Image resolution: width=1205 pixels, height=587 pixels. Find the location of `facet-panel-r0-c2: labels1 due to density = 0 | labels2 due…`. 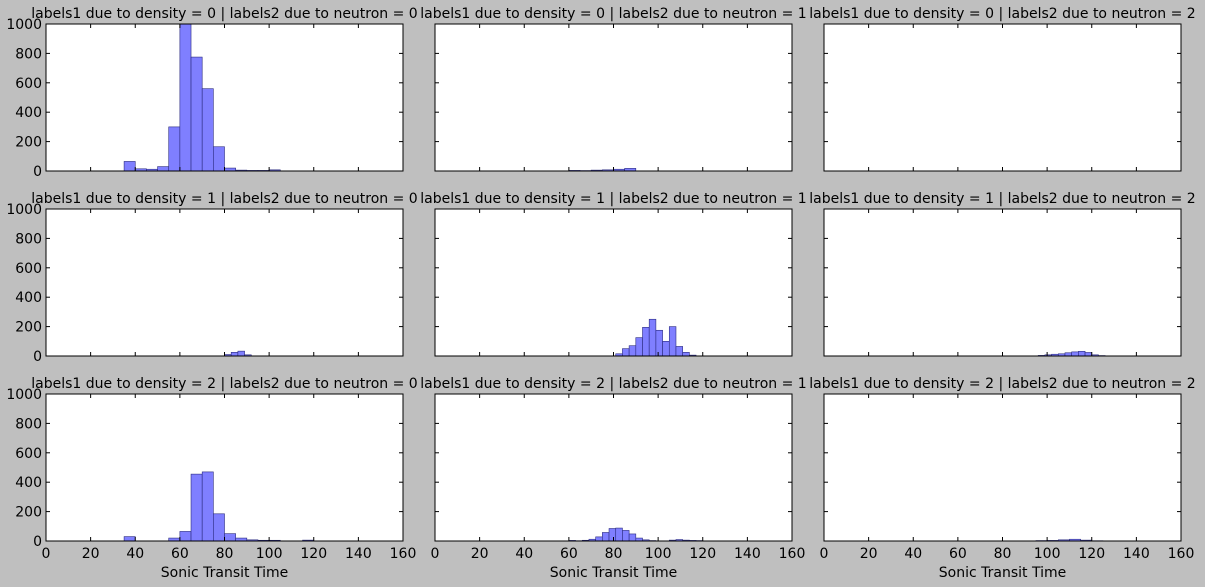

facet-panel-r0-c2: labels1 due to density = 0 | labels2 due… is located at coordinates (1002, 89).